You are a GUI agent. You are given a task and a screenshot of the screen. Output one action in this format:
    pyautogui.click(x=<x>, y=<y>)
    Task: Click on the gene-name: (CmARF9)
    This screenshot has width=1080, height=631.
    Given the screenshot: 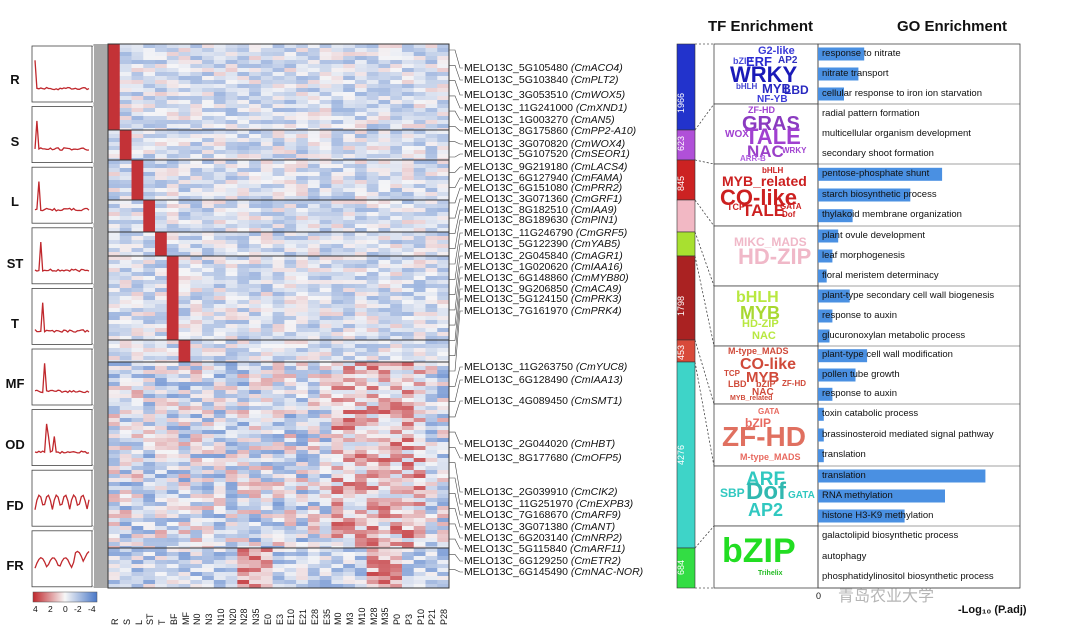 What is the action you would take?
    pyautogui.click(x=595, y=515)
    